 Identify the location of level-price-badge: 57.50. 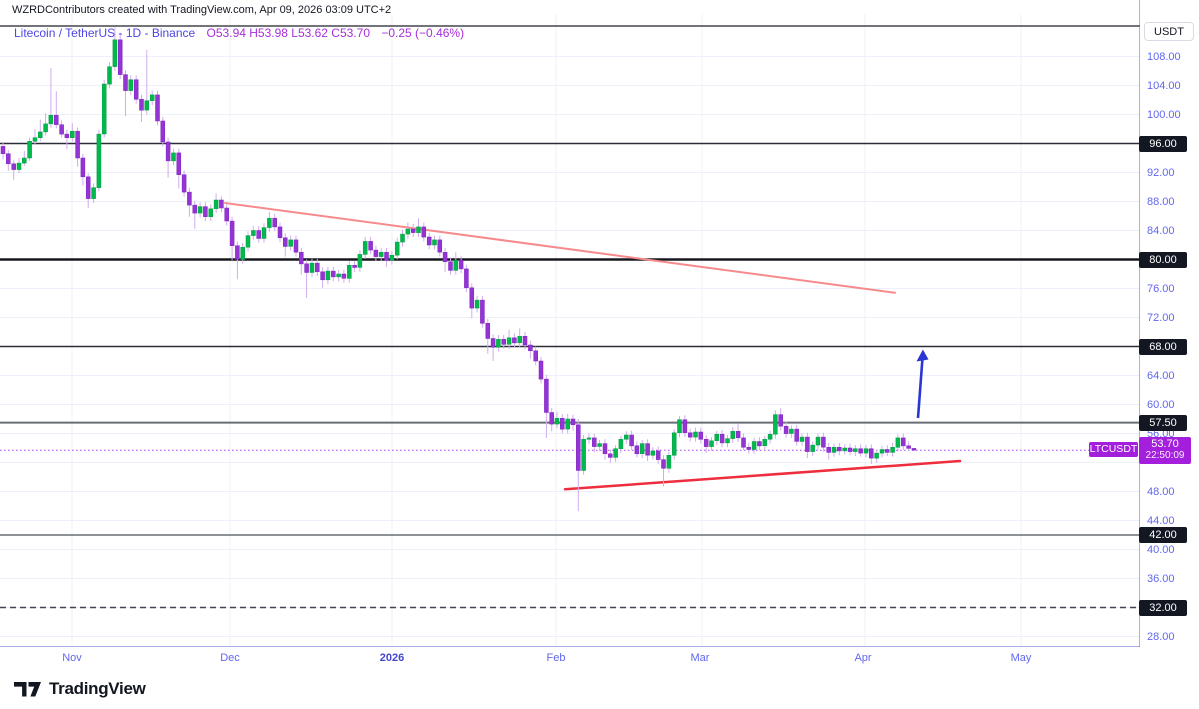
(1163, 423).